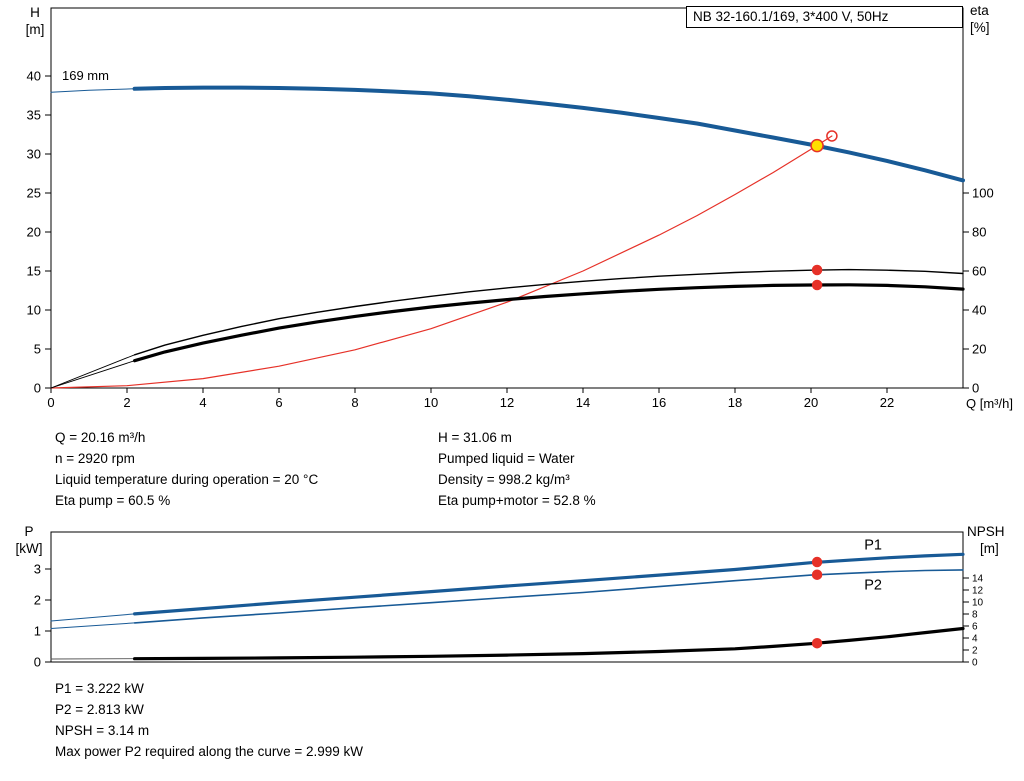 The width and height of the screenshot is (1024, 781). I want to click on pump-title: NB 32-160.1/169, 3*400 V, 50Hz, so click(791, 16).